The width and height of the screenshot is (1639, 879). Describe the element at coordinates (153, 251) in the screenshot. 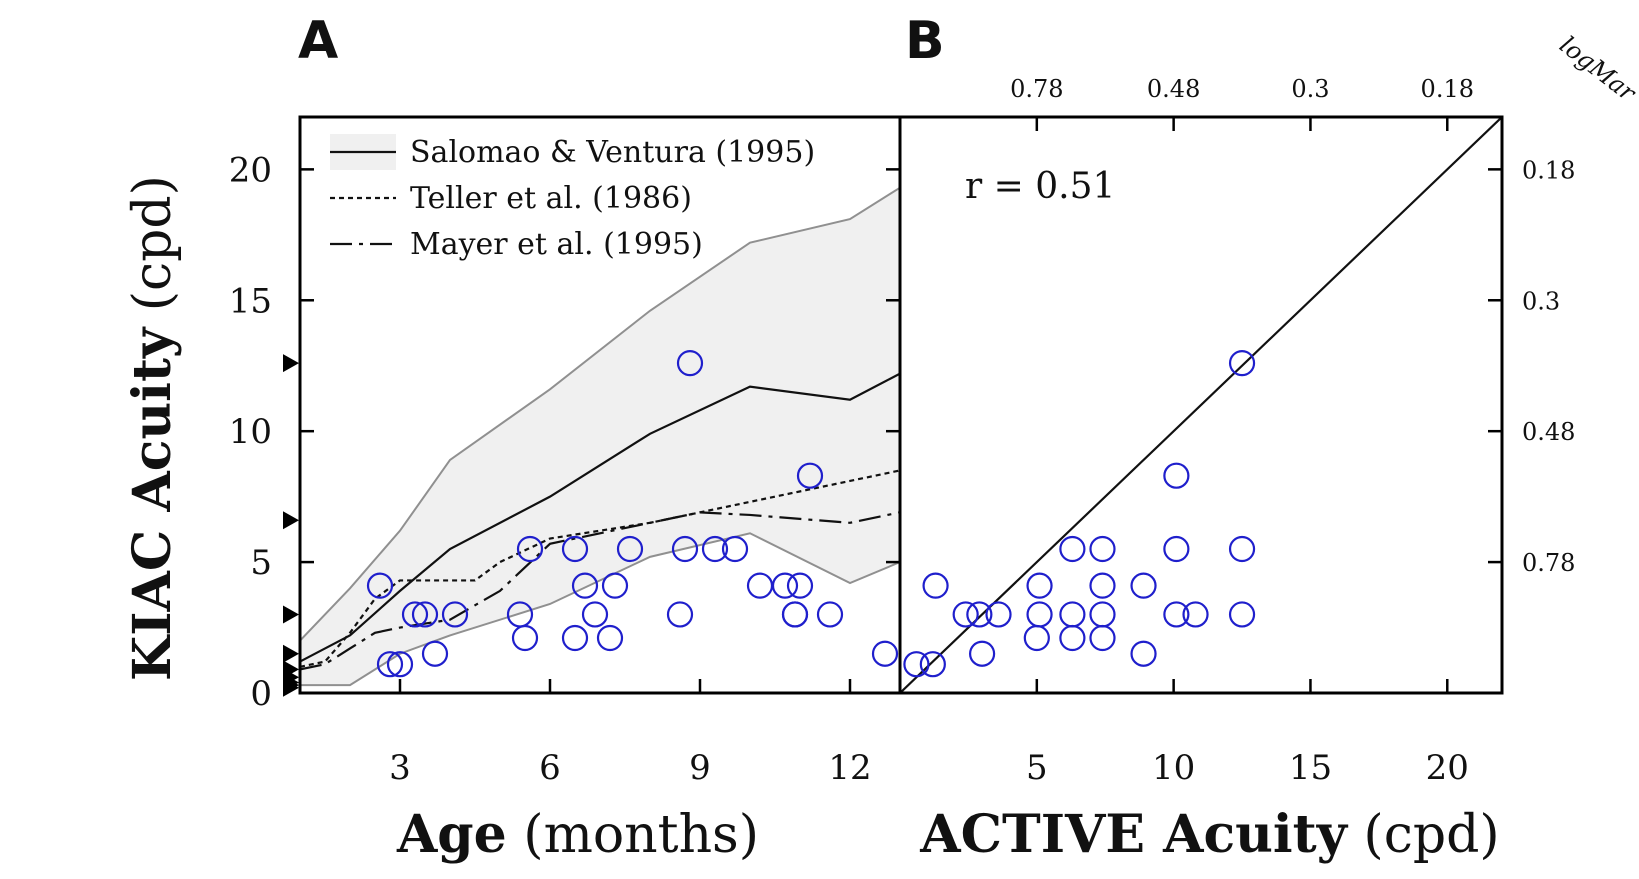

I see `y-axis-title-unit: (cpd)` at that location.